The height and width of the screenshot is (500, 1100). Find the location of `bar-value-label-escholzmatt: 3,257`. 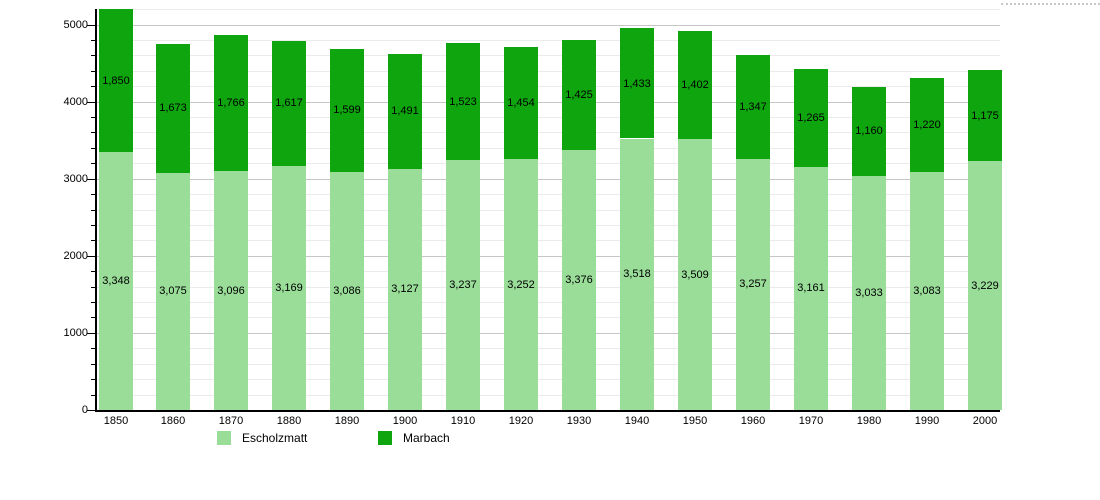

bar-value-label-escholzmatt: 3,257 is located at coordinates (753, 284).